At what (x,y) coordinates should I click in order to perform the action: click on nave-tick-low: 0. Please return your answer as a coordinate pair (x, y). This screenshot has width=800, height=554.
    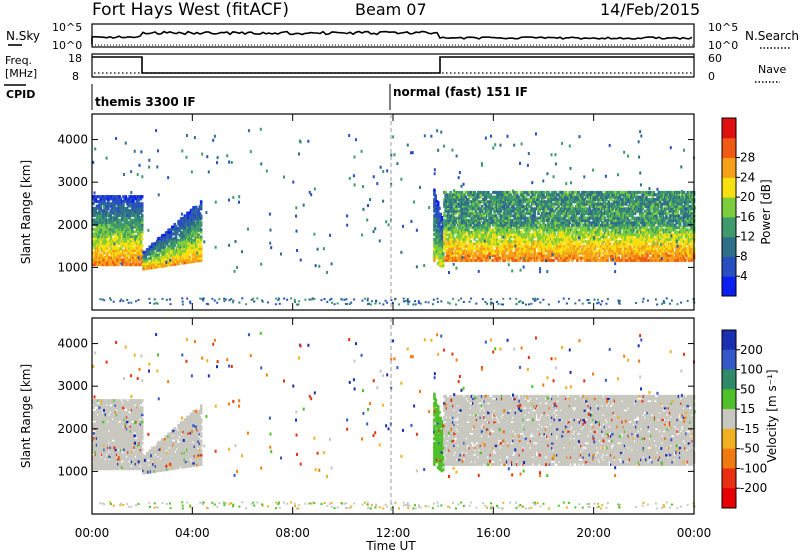
    Looking at the image, I should click on (711, 76).